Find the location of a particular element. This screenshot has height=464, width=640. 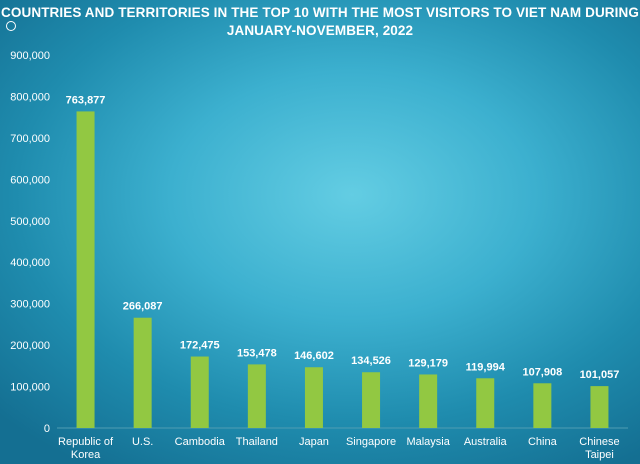

data-label: 119,994 is located at coordinates (486, 367).